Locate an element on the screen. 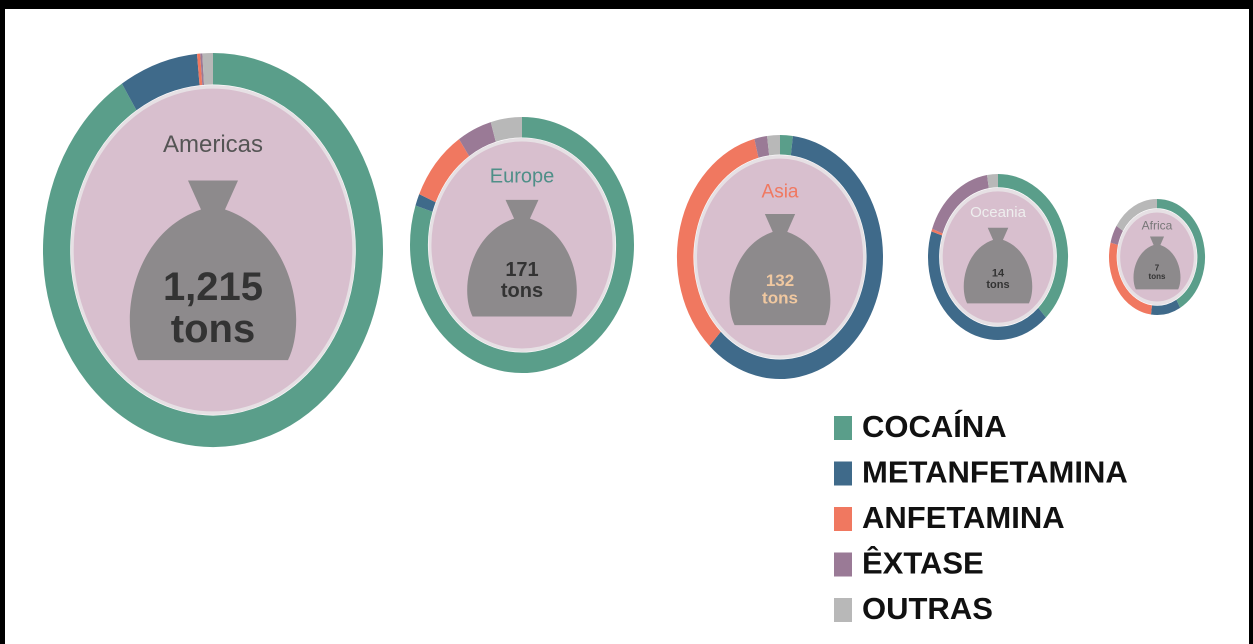 This screenshot has width=1253, height=644. center-label: 1,215 is located at coordinates (213, 287).